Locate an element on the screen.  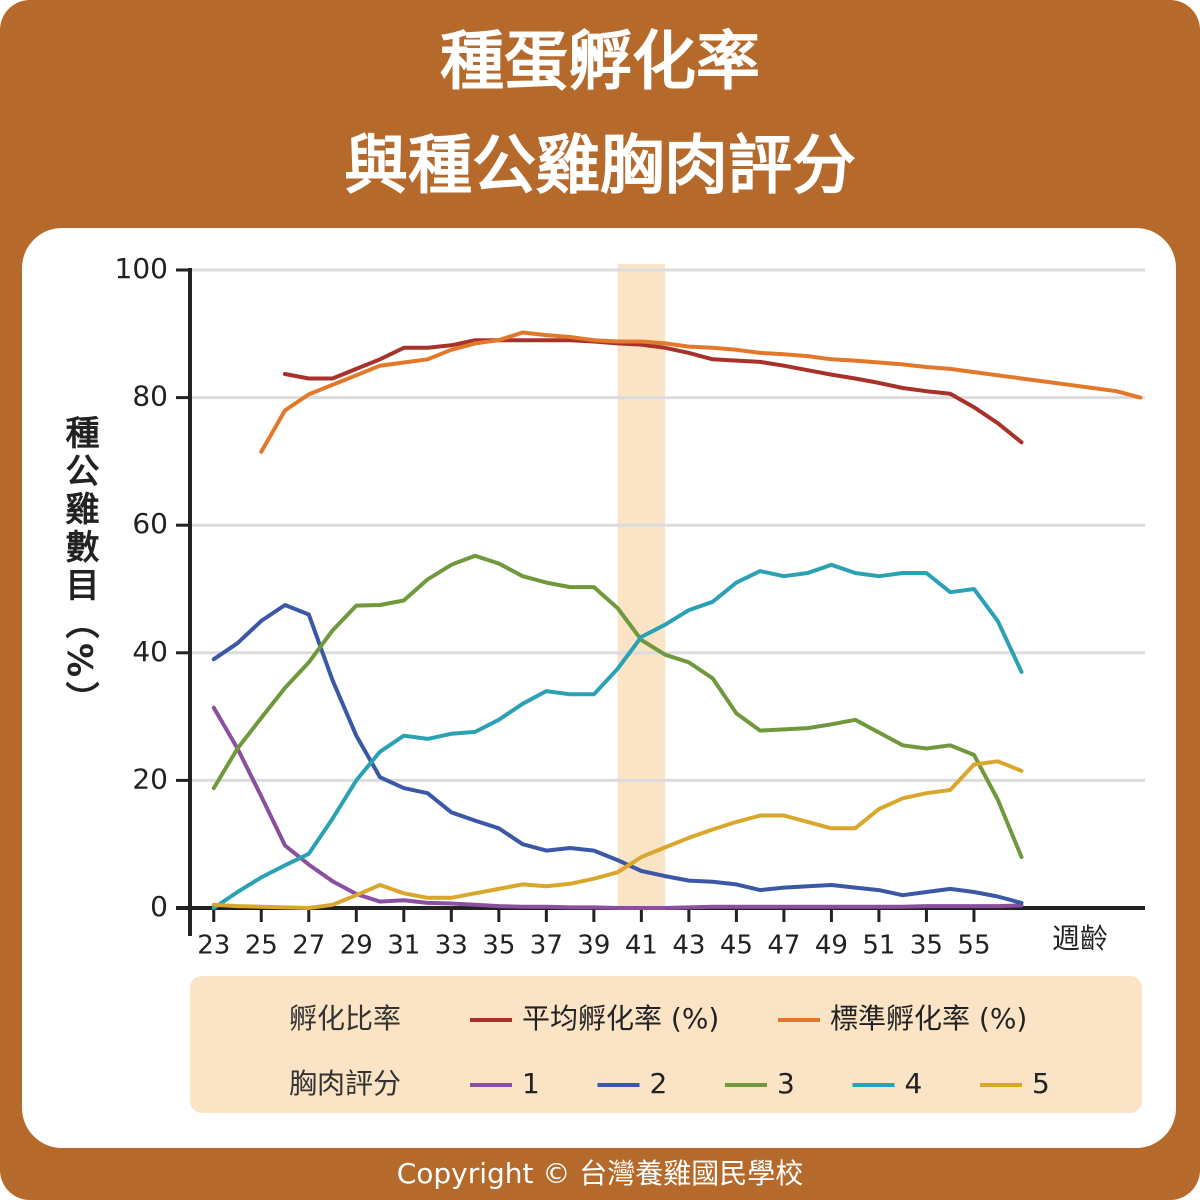
x-tick-label: 41 is located at coordinates (641, 946).